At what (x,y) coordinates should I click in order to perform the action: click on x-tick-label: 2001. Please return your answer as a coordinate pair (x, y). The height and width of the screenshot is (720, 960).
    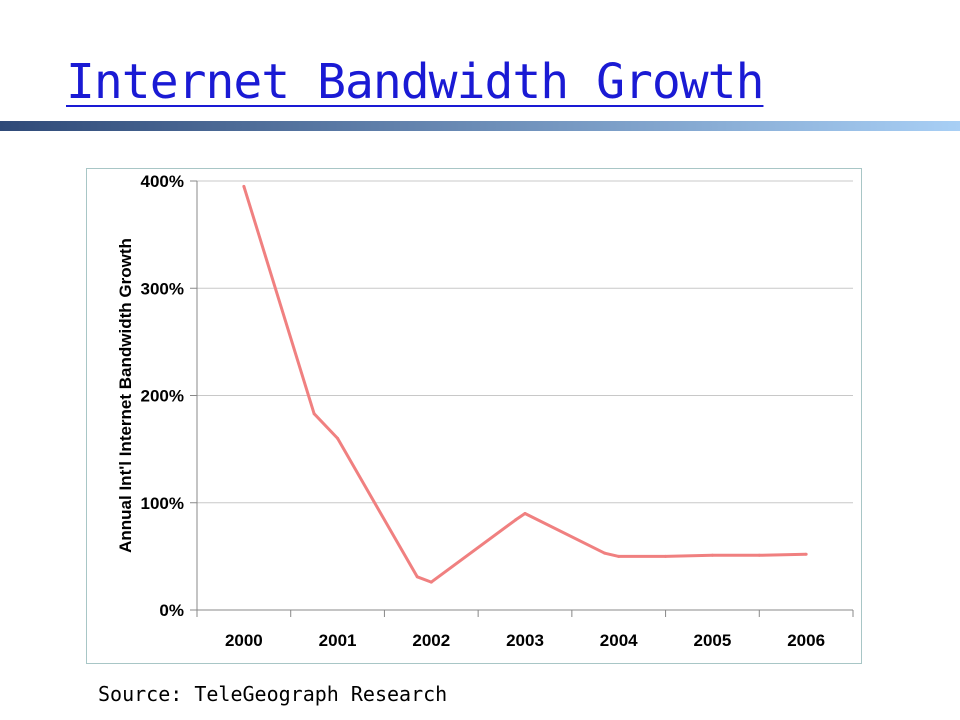
    Looking at the image, I should click on (338, 640).